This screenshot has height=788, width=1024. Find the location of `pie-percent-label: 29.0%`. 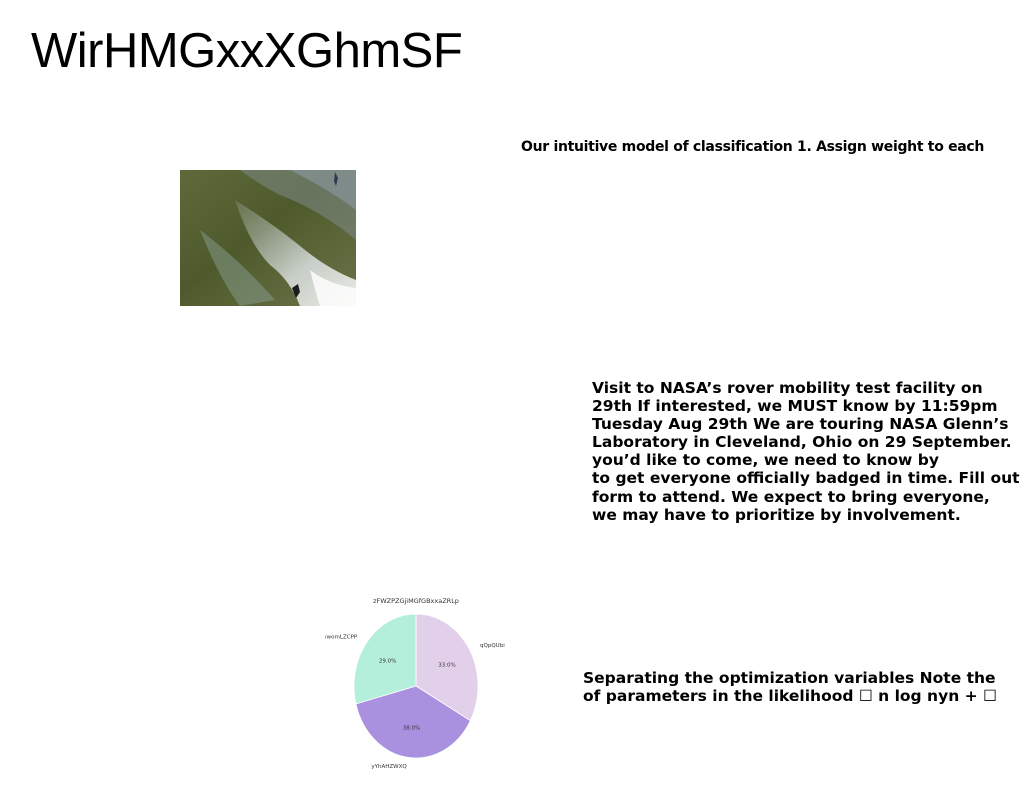

pie-percent-label: 29.0% is located at coordinates (387, 661).